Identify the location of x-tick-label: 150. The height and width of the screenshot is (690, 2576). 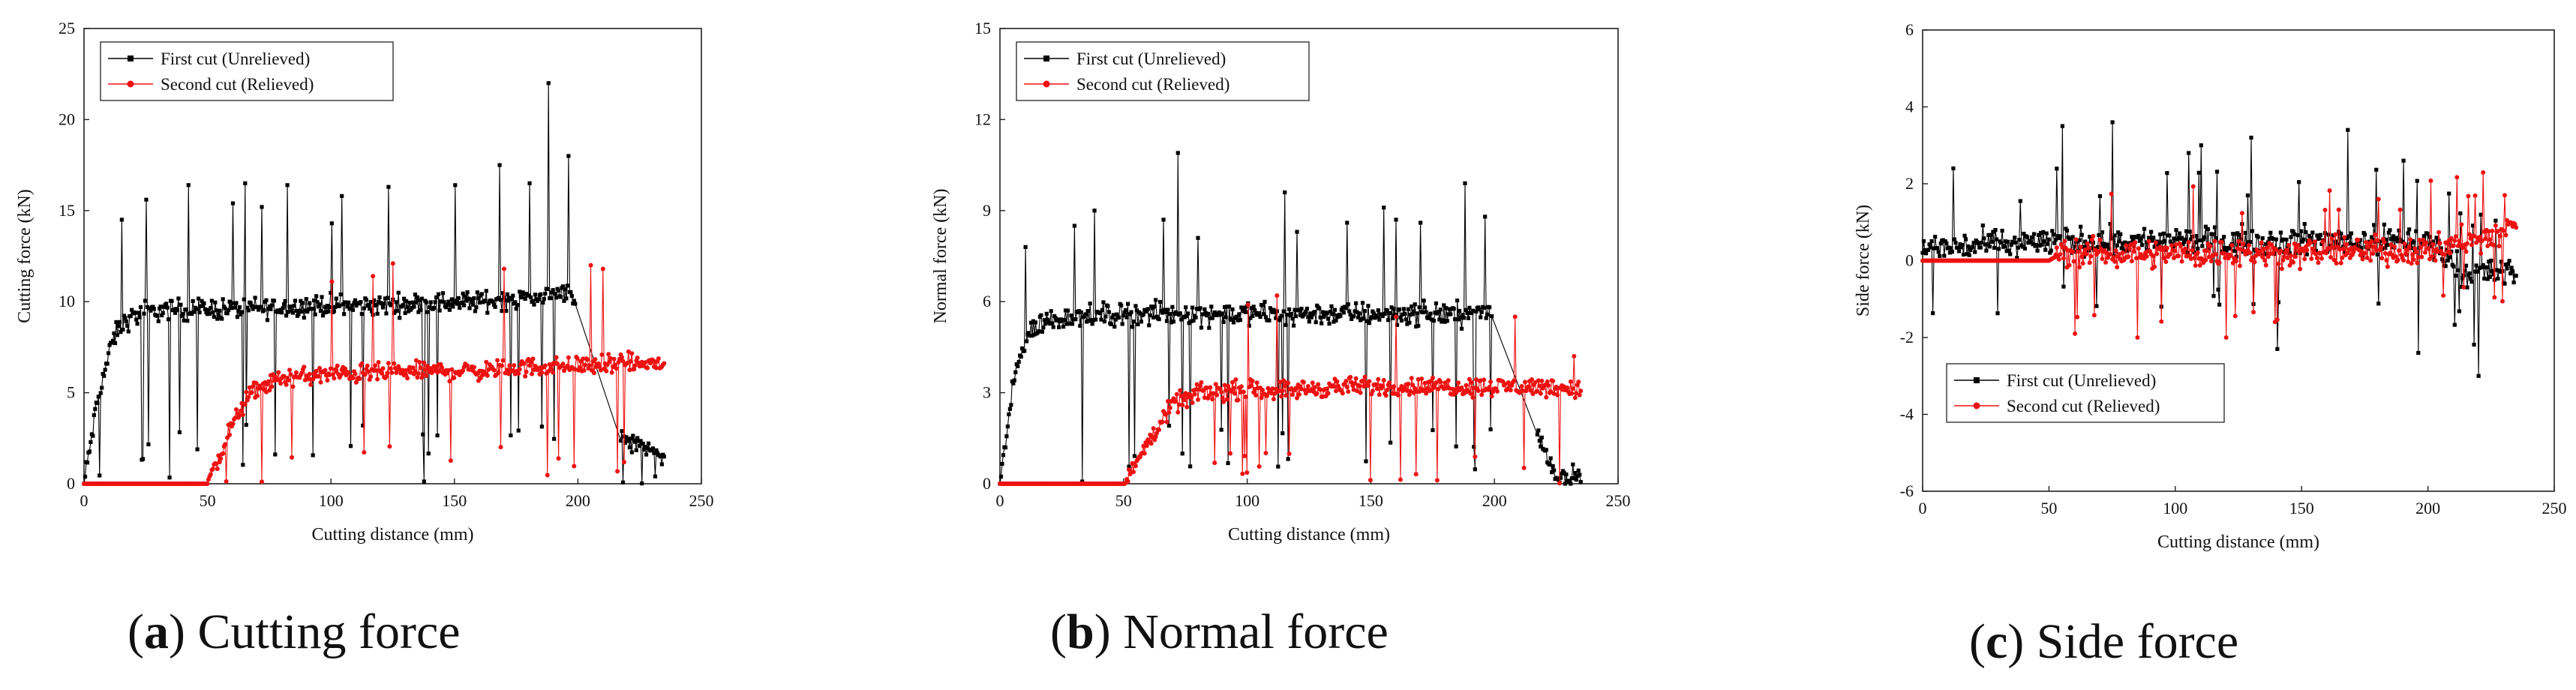
(454, 500).